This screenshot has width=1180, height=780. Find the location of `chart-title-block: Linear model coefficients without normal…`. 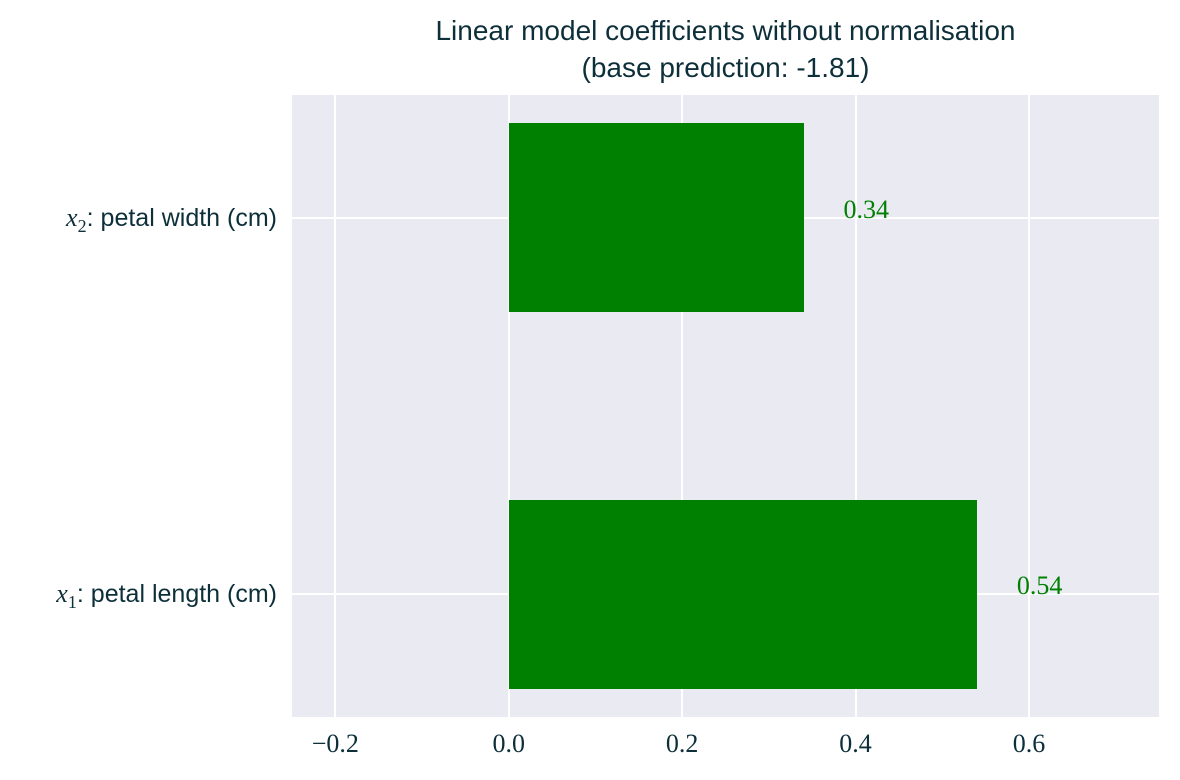

chart-title-block: Linear model coefficients without normal… is located at coordinates (725, 49).